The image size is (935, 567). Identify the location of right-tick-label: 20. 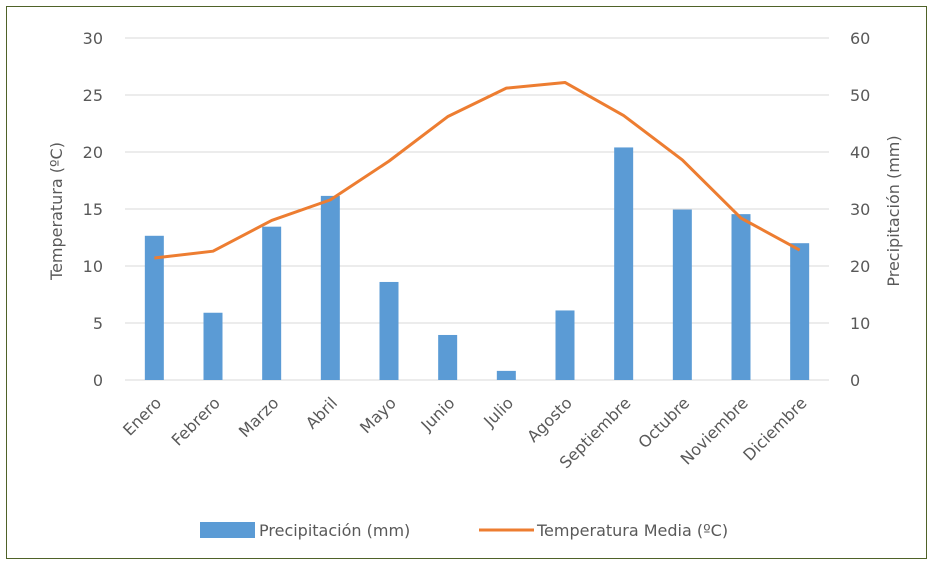
(860, 266).